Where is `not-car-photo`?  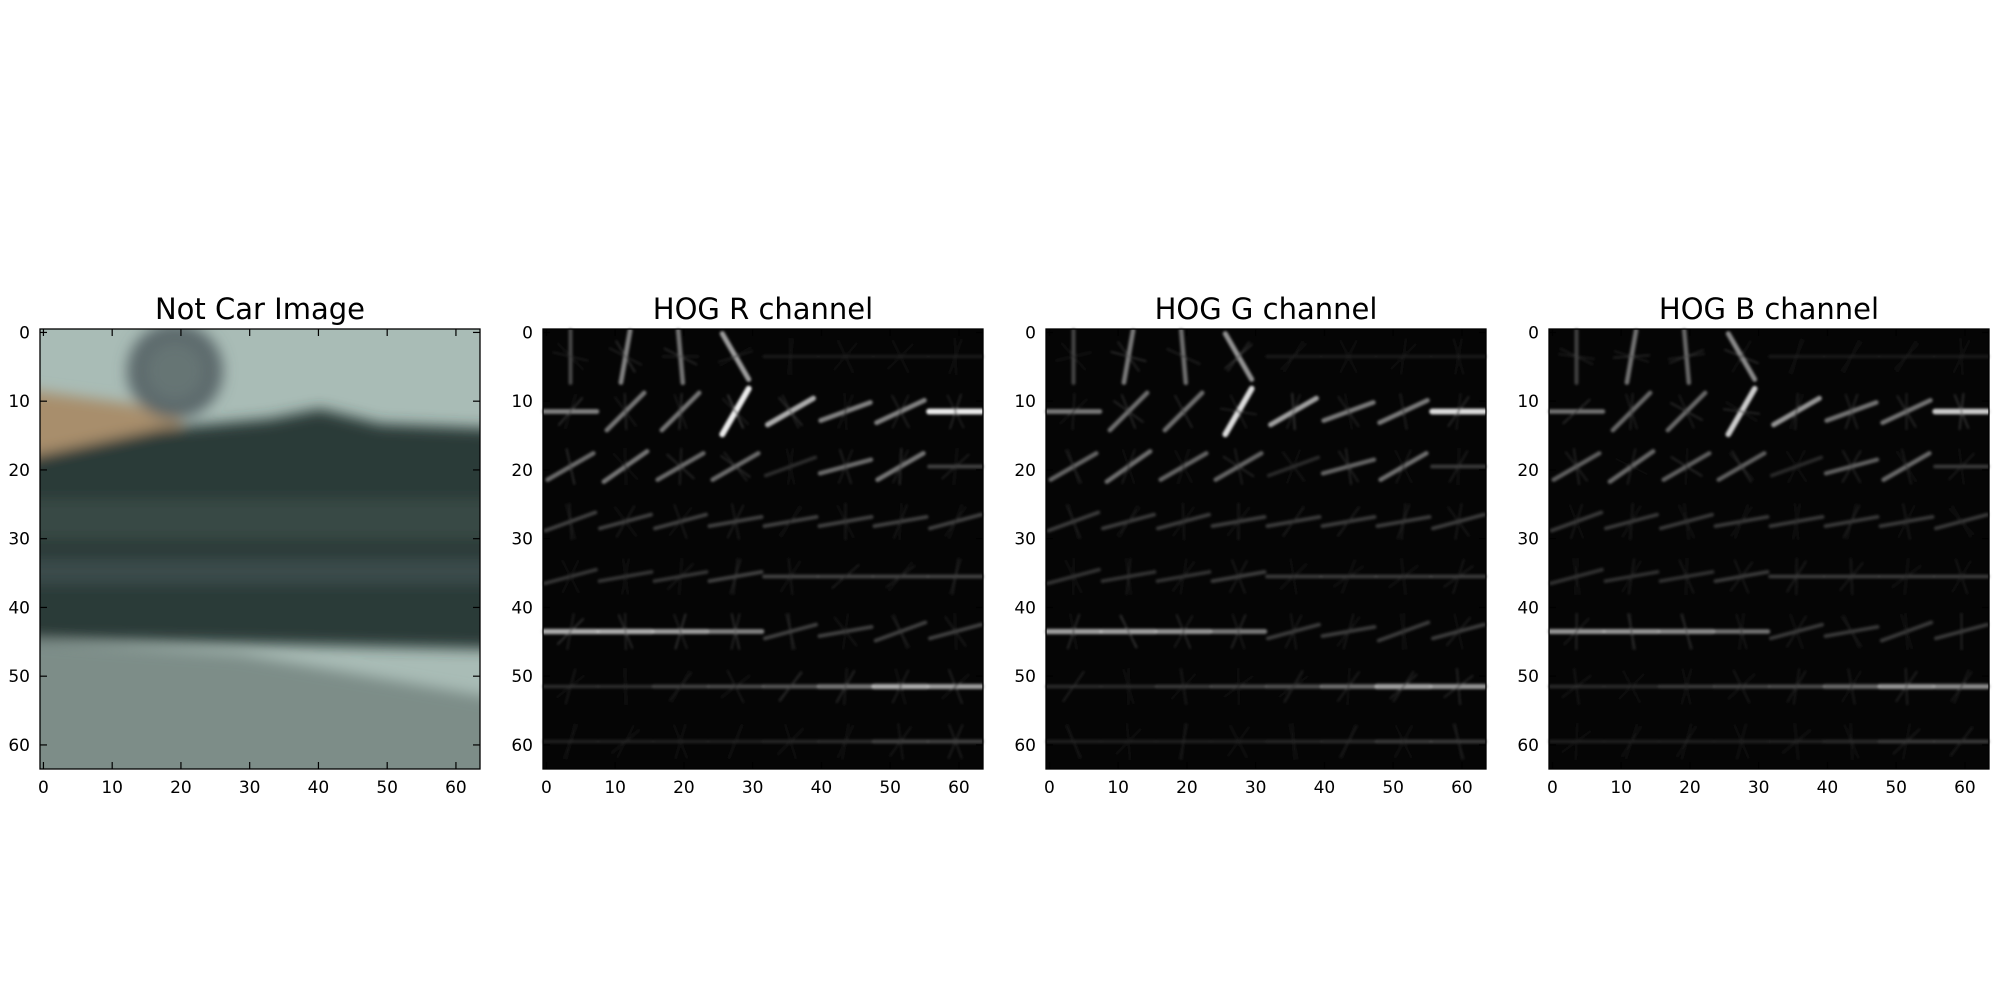 not-car-photo is located at coordinates (260, 549).